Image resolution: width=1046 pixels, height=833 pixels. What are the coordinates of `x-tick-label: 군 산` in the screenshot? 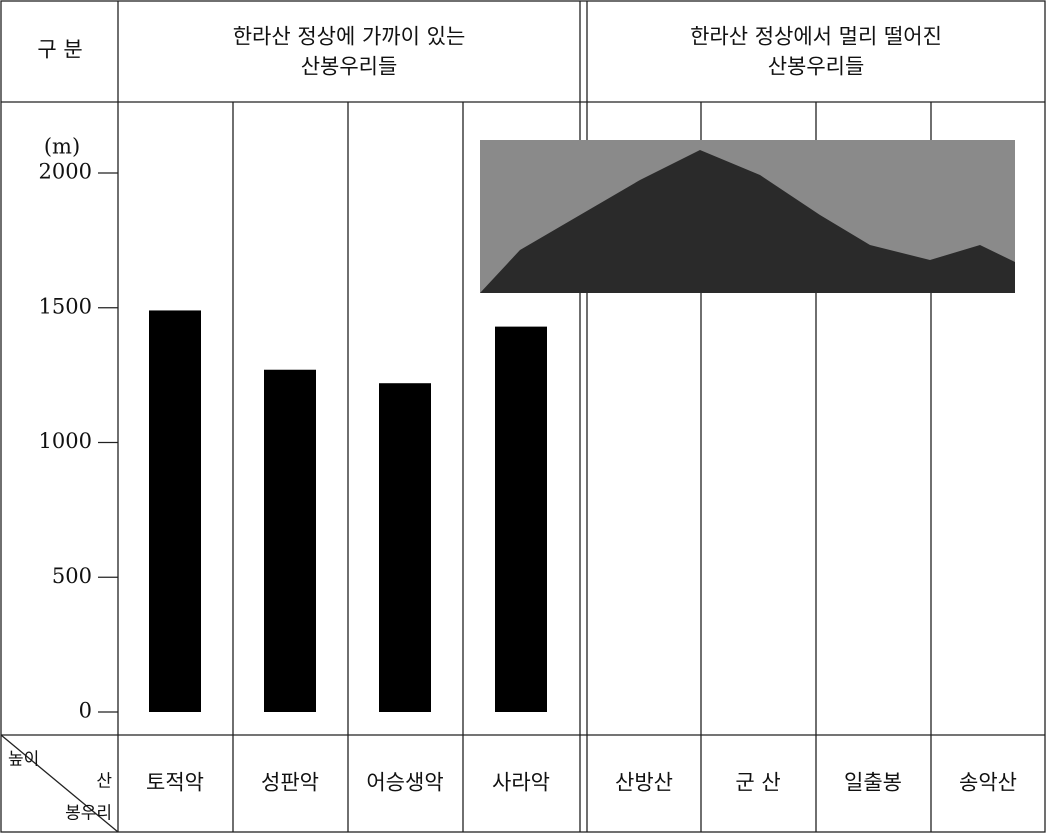 It's located at (757, 783).